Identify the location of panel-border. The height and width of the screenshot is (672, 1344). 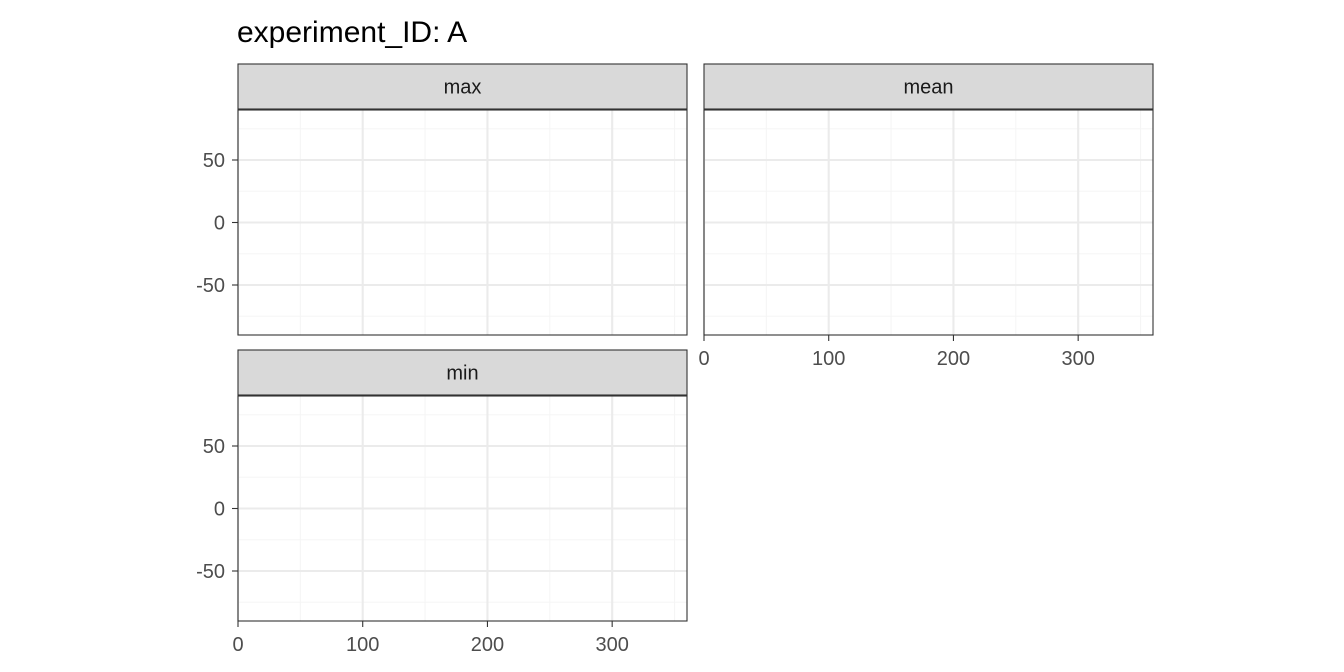
(928, 222).